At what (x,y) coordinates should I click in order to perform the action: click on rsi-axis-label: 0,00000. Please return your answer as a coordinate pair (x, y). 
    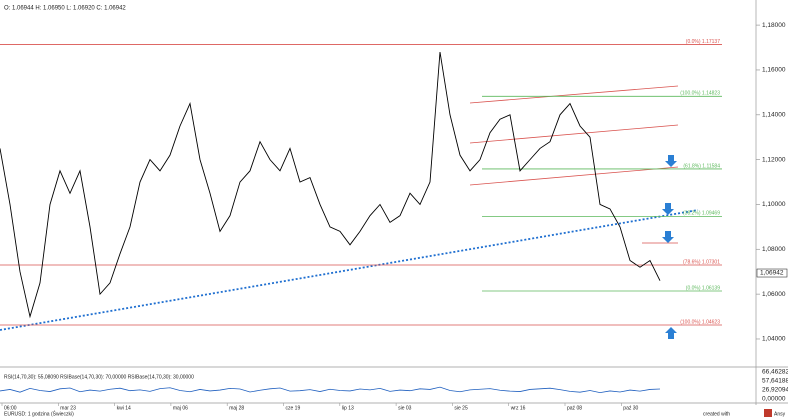
    Looking at the image, I should click on (774, 399).